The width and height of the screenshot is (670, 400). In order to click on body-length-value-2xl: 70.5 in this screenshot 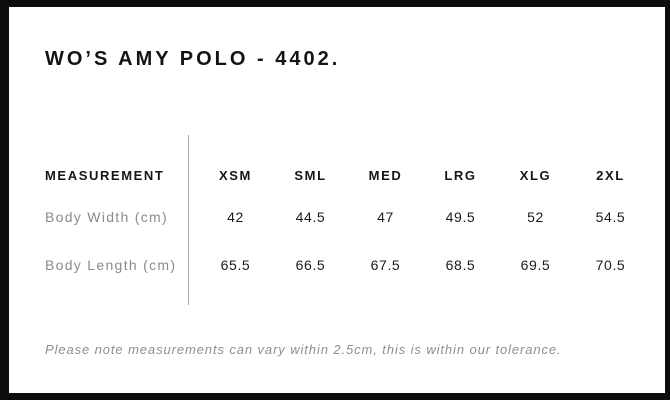, I will do `click(610, 265)`.